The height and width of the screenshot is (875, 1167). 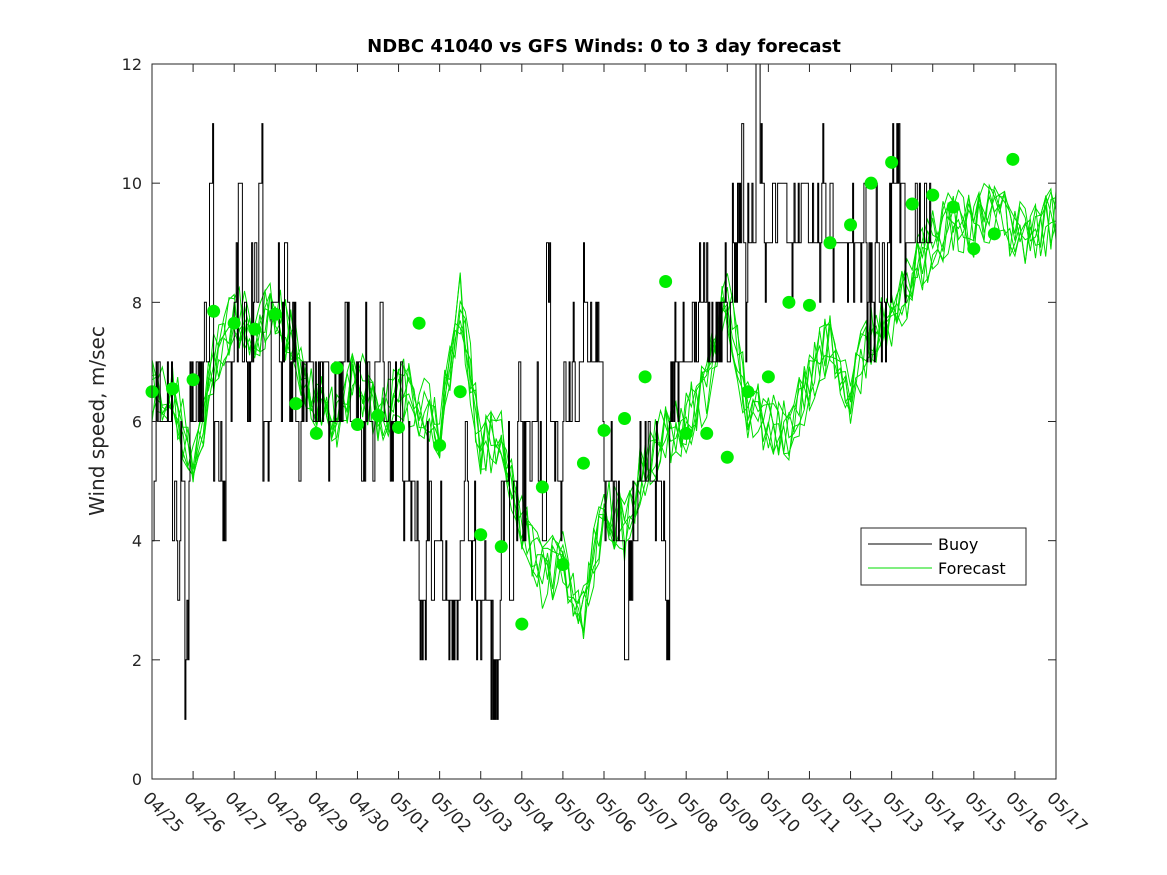 I want to click on y-tick-label: 6, so click(x=137, y=422).